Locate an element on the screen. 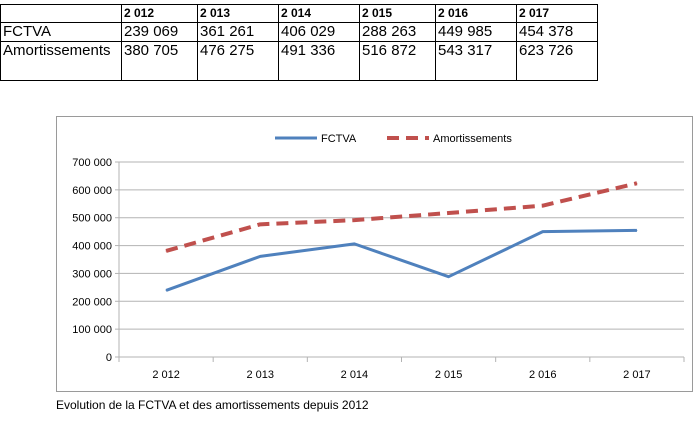  series-line-amortissements is located at coordinates (401, 217).